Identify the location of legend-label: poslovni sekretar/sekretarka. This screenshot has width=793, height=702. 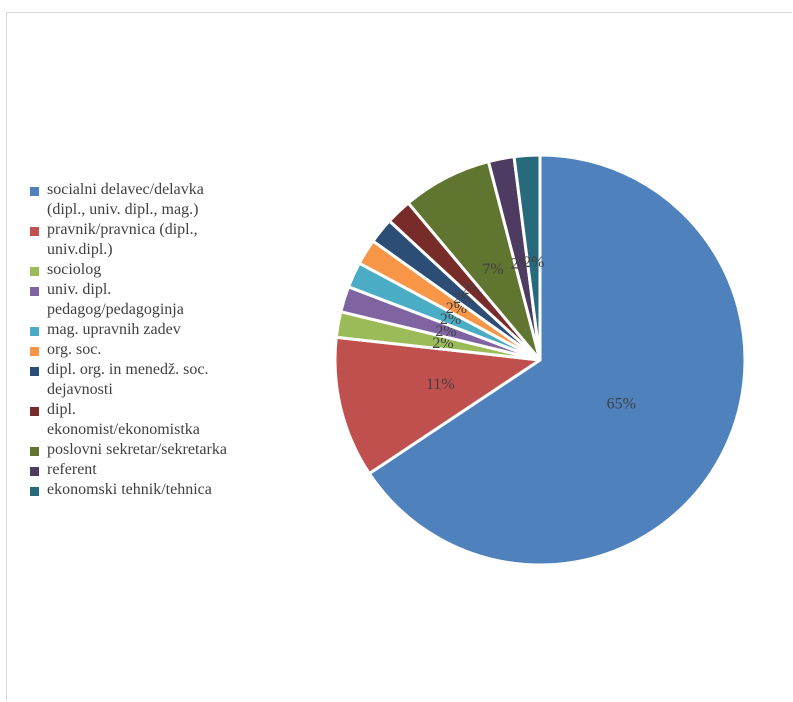
(137, 449).